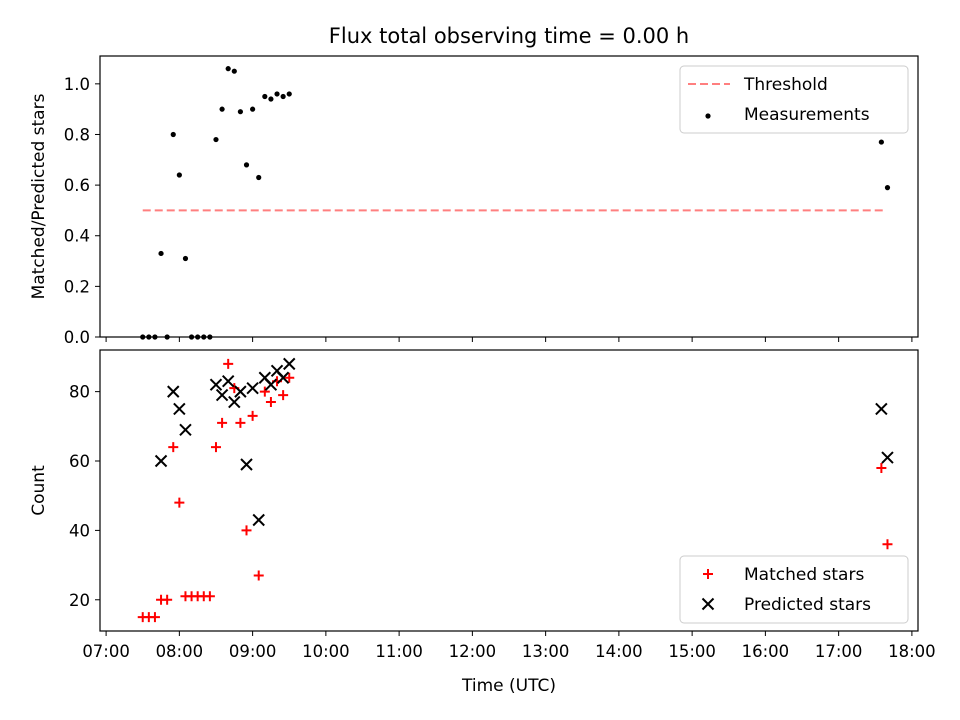 The width and height of the screenshot is (960, 720). I want to click on x-tick-label: 14:00, so click(619, 651).